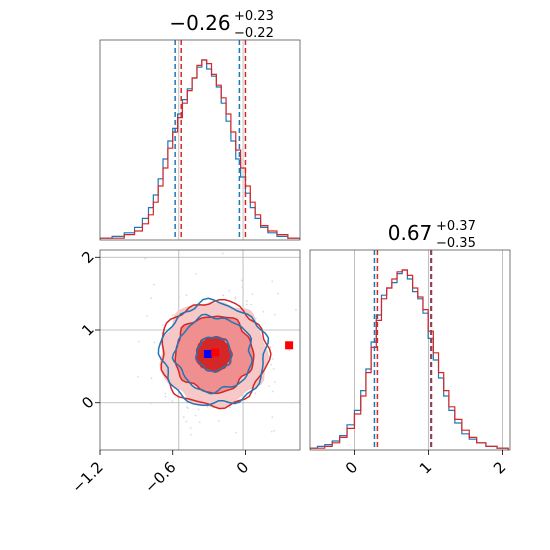 This screenshot has width=550, height=550. I want to click on joint-x-tick-label: −1.2, so click(87, 477).